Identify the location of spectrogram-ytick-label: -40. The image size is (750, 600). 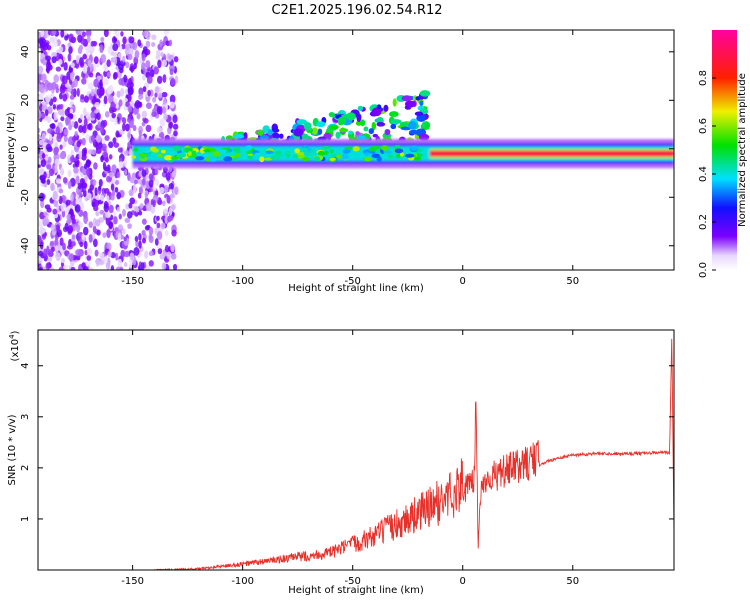
(25, 246).